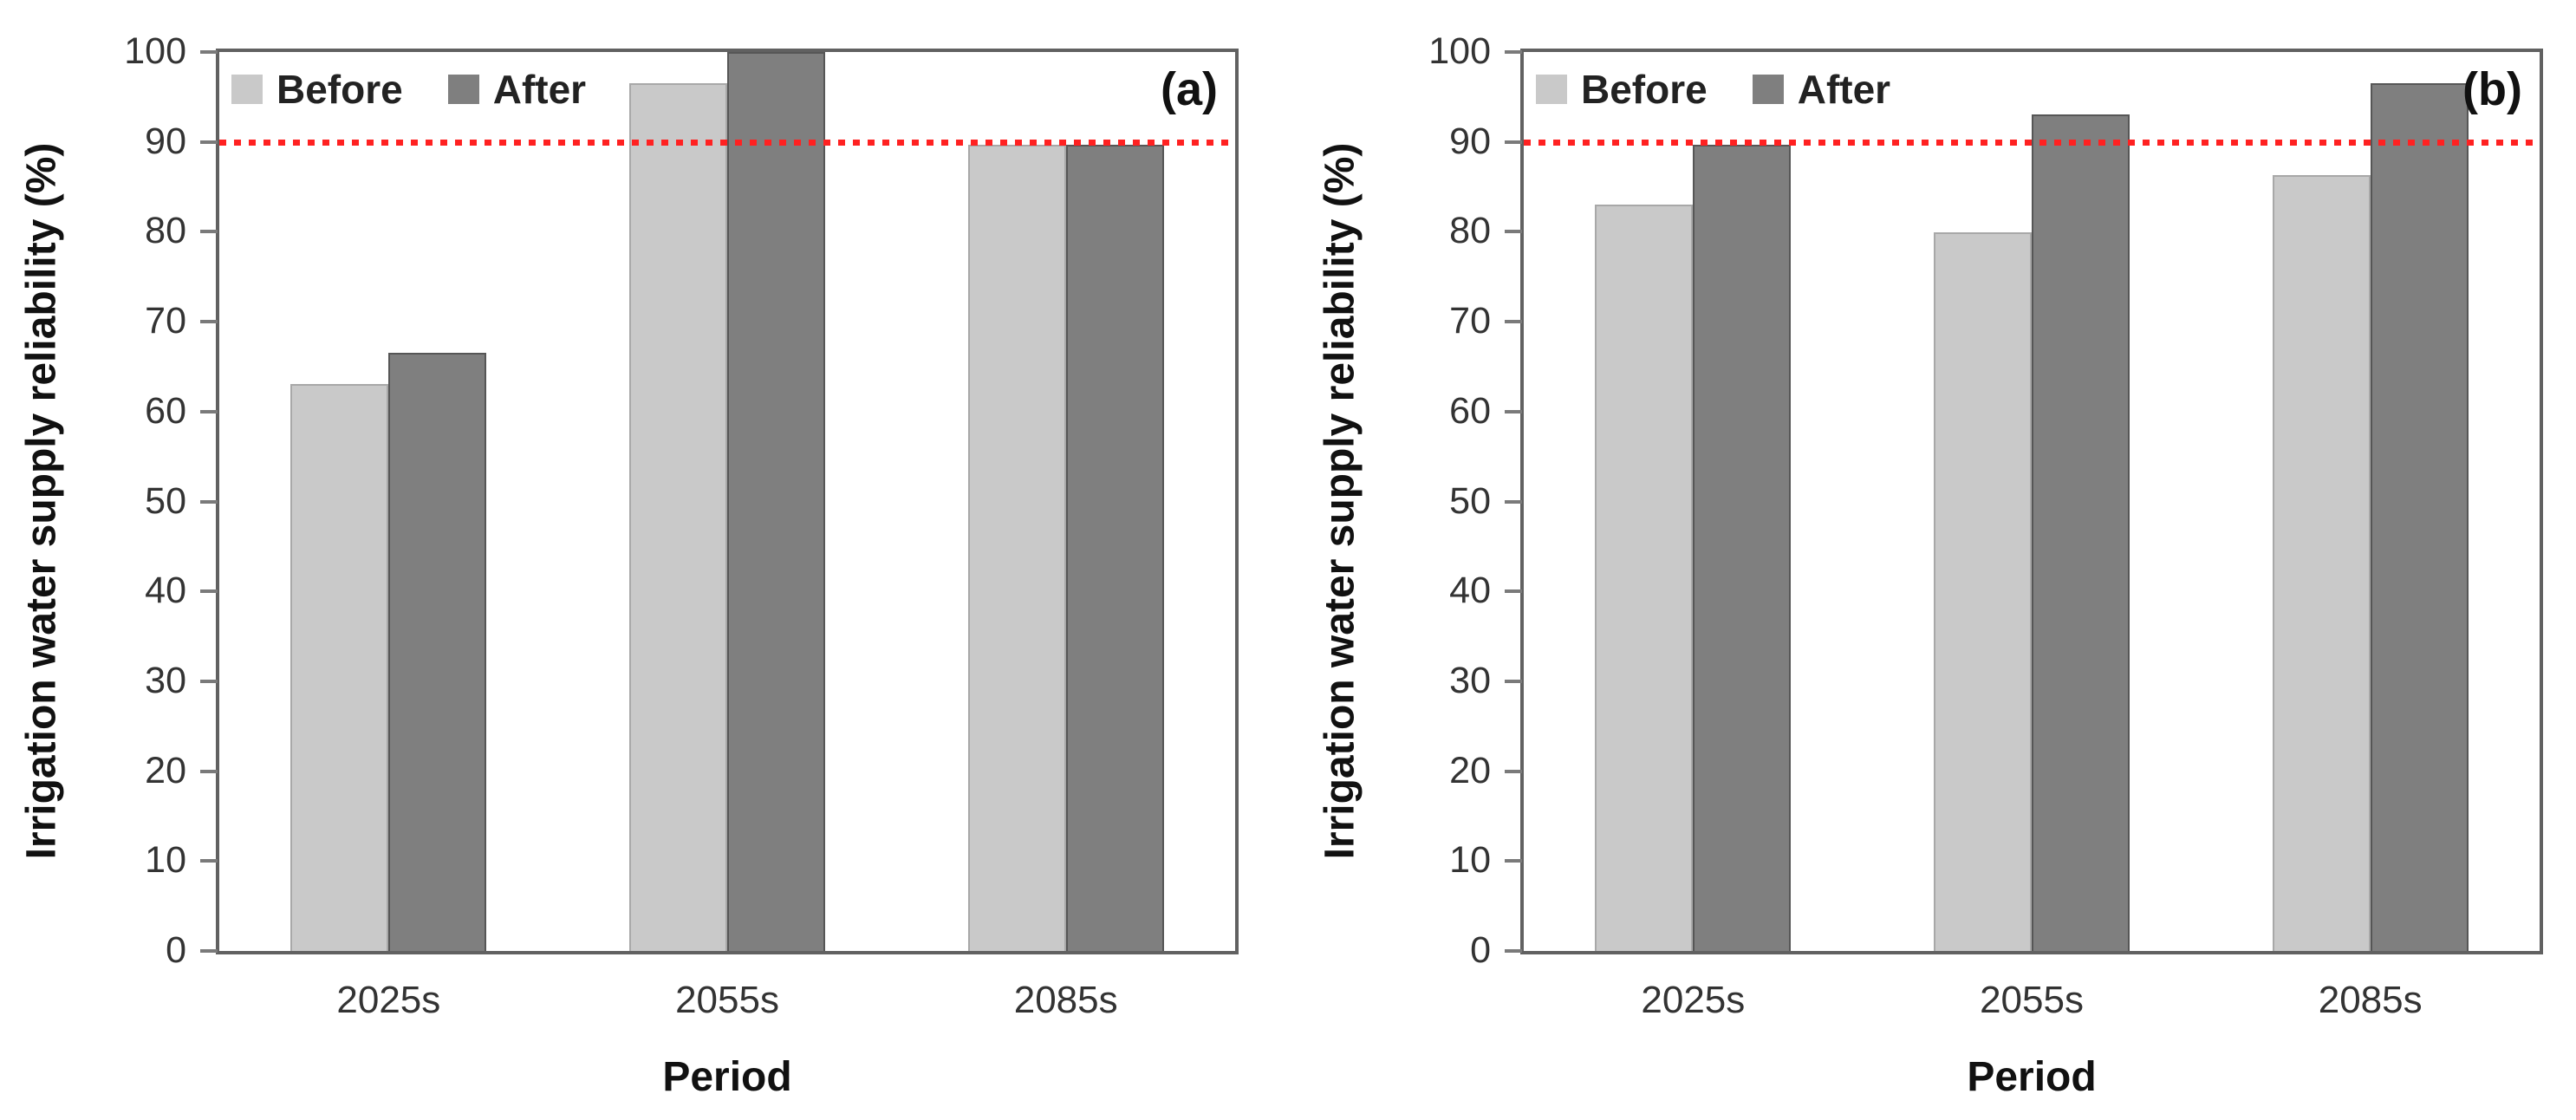 The height and width of the screenshot is (1120, 2576). I want to click on panel-letter: (a), so click(1189, 89).